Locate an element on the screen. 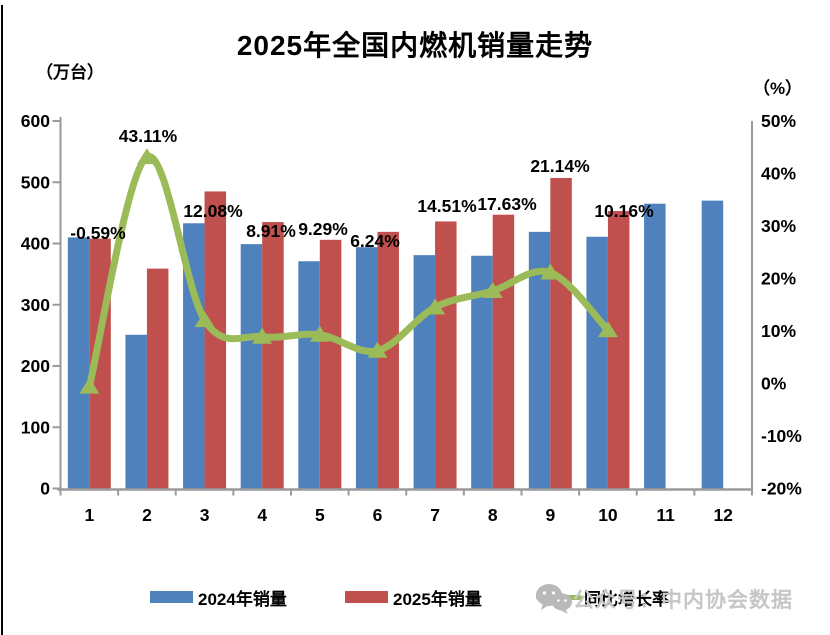  right-axis-unit-label: （%） is located at coordinates (778, 88).